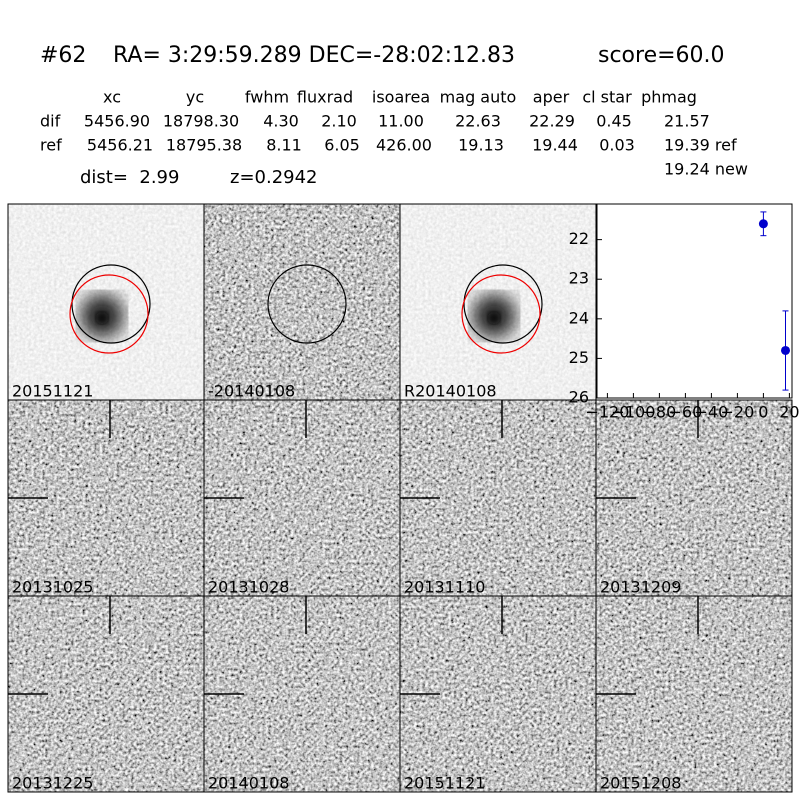 This screenshot has height=800, width=800. Describe the element at coordinates (204, 145) in the screenshot. I see `cell: 18795.38` at that location.